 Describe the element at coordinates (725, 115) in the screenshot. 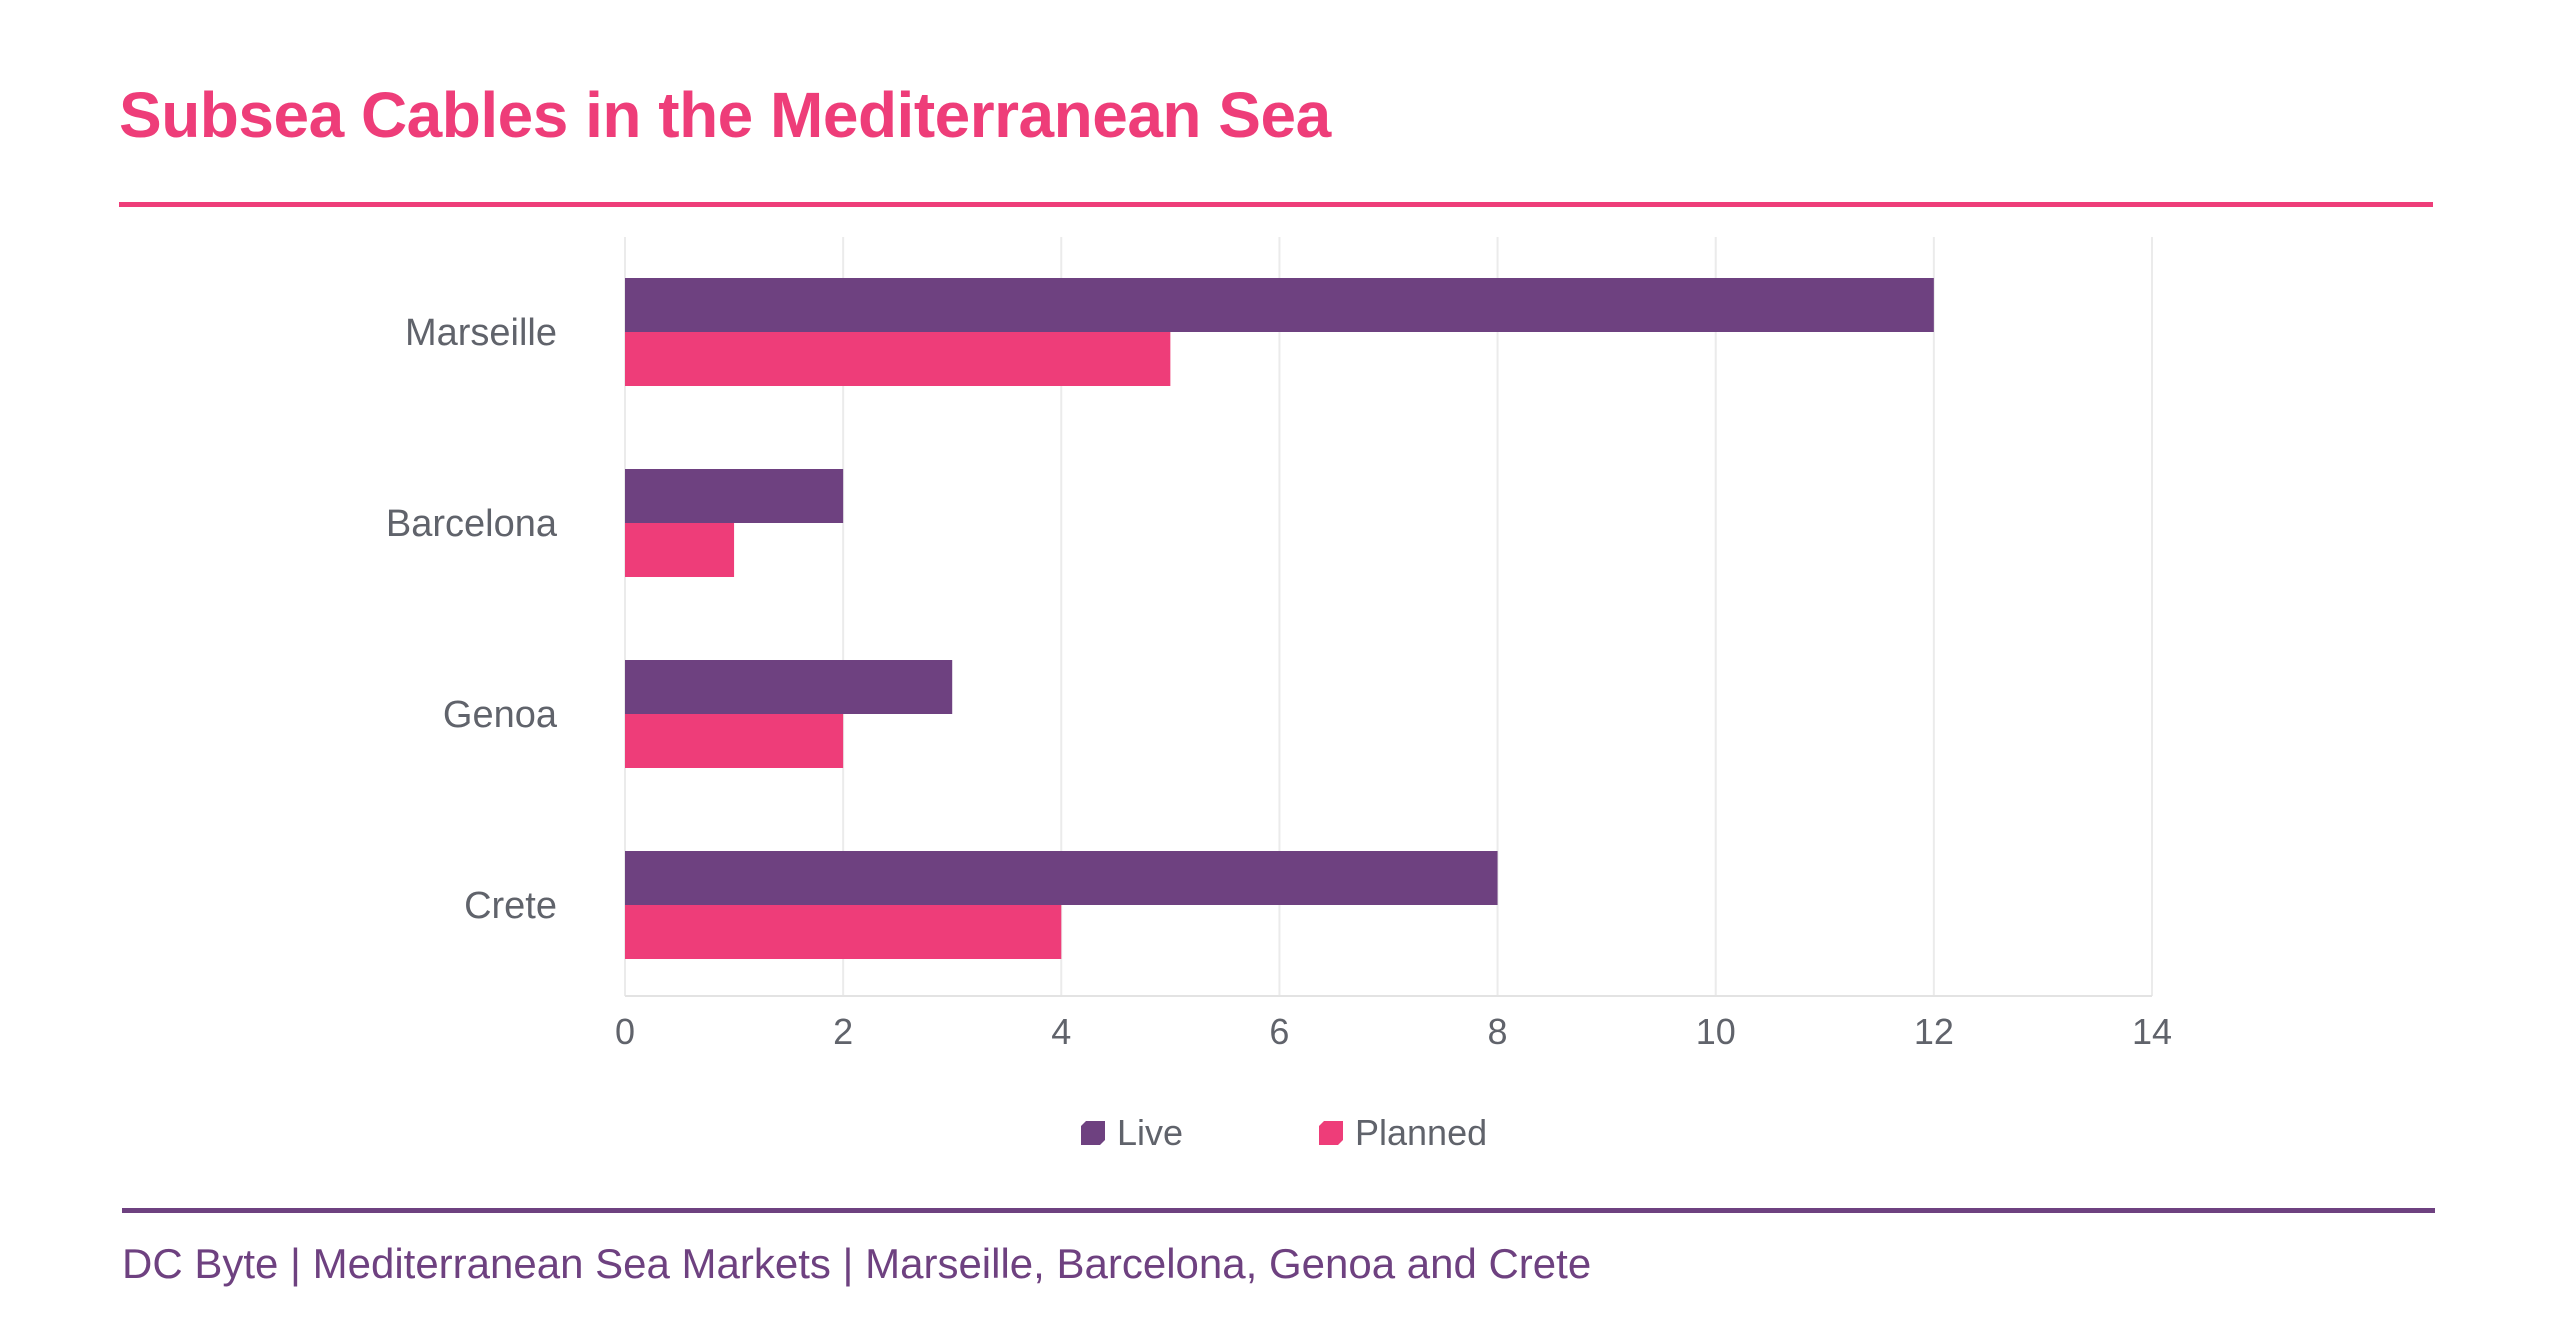

I see `chart-title: Subsea Cables in the Mediterranean Sea` at that location.